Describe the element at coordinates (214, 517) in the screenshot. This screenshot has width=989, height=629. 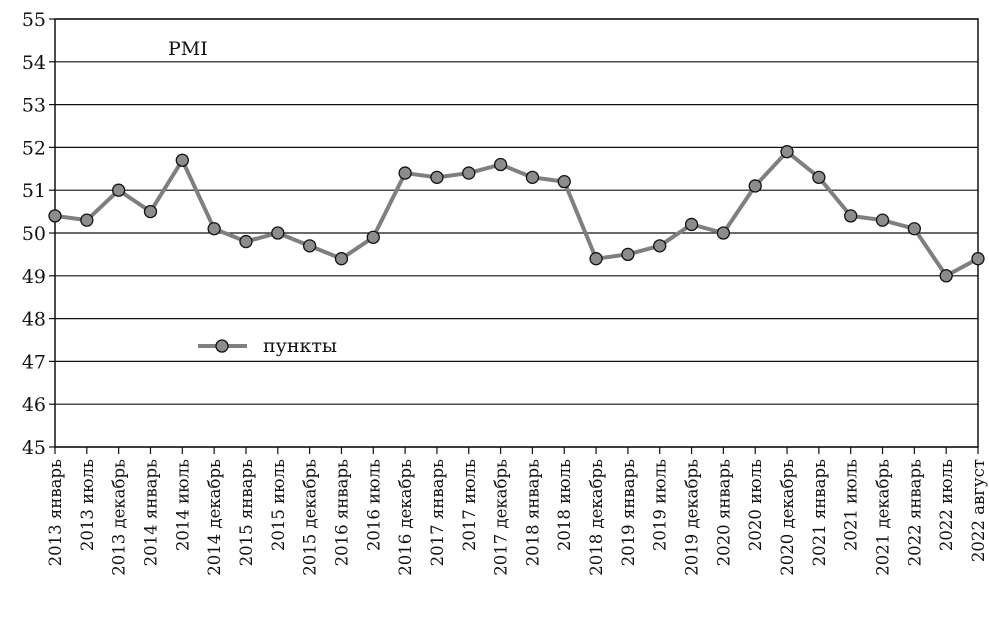
I see `x-tick-label: 2014 декабрь` at that location.